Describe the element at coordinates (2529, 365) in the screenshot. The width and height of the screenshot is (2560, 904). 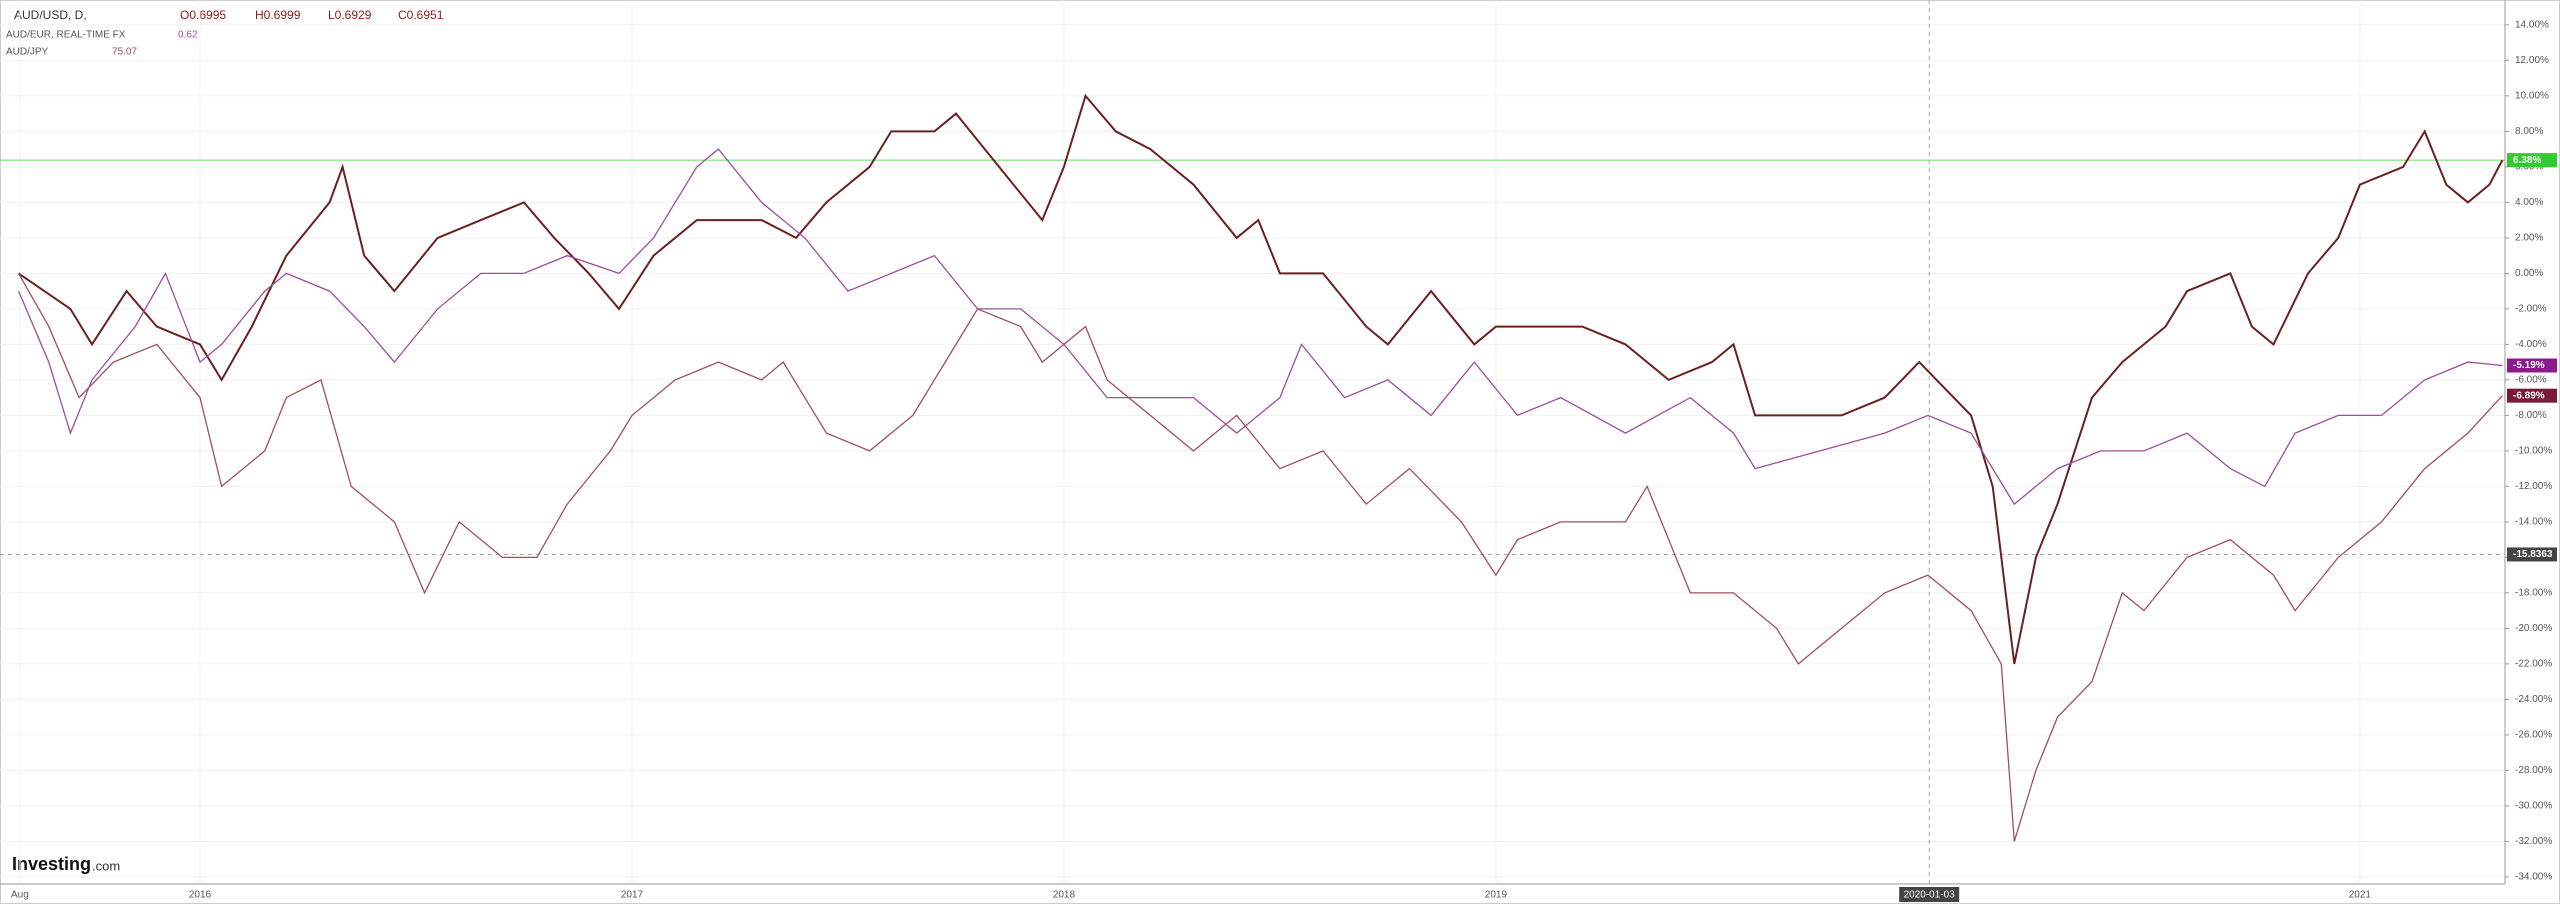
I see `price-label: -5.19%` at that location.